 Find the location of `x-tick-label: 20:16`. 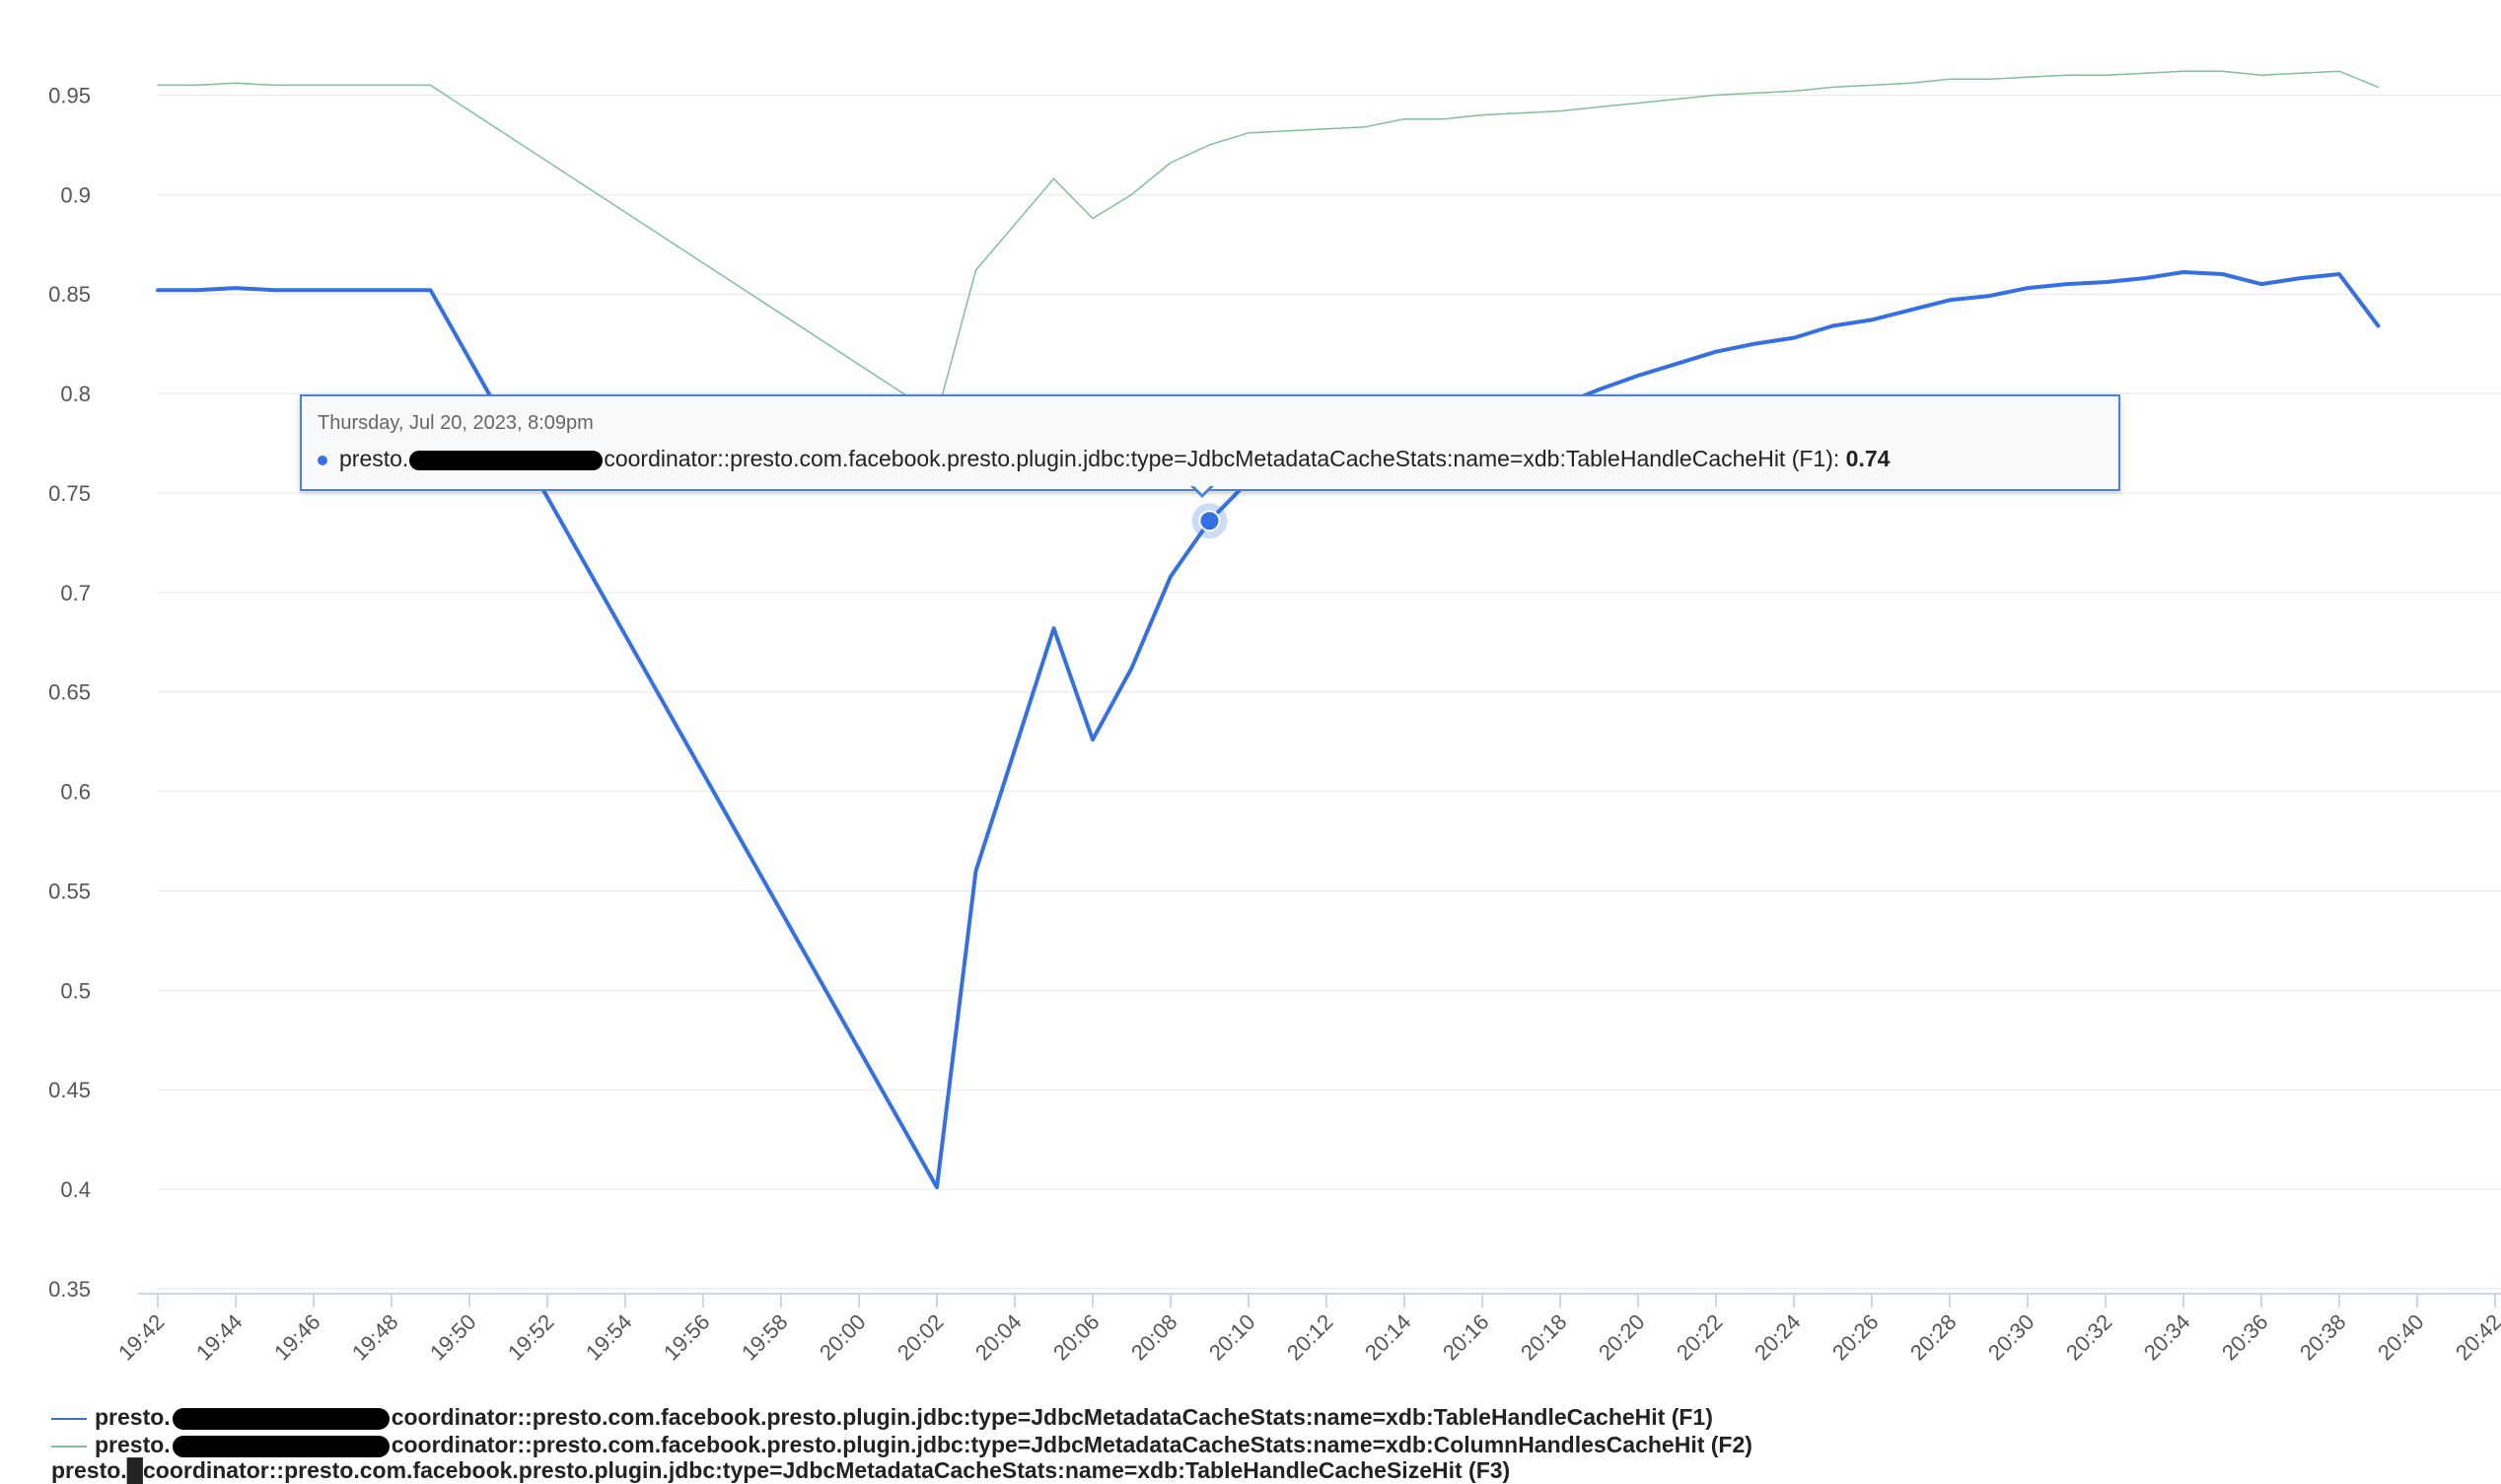

x-tick-label: 20:16 is located at coordinates (1466, 1337).